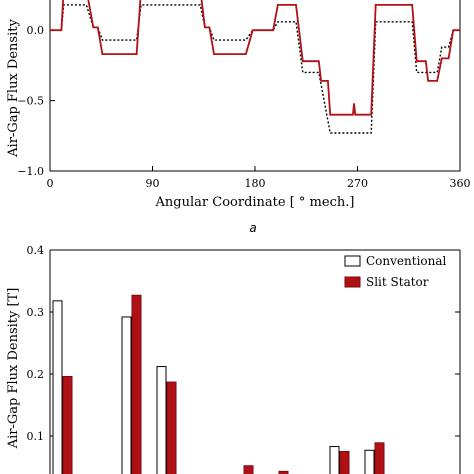 The width and height of the screenshot is (474, 474). What do you see at coordinates (397, 282) in the screenshot?
I see `legend-label-slit-stator: Slit Stator` at bounding box center [397, 282].